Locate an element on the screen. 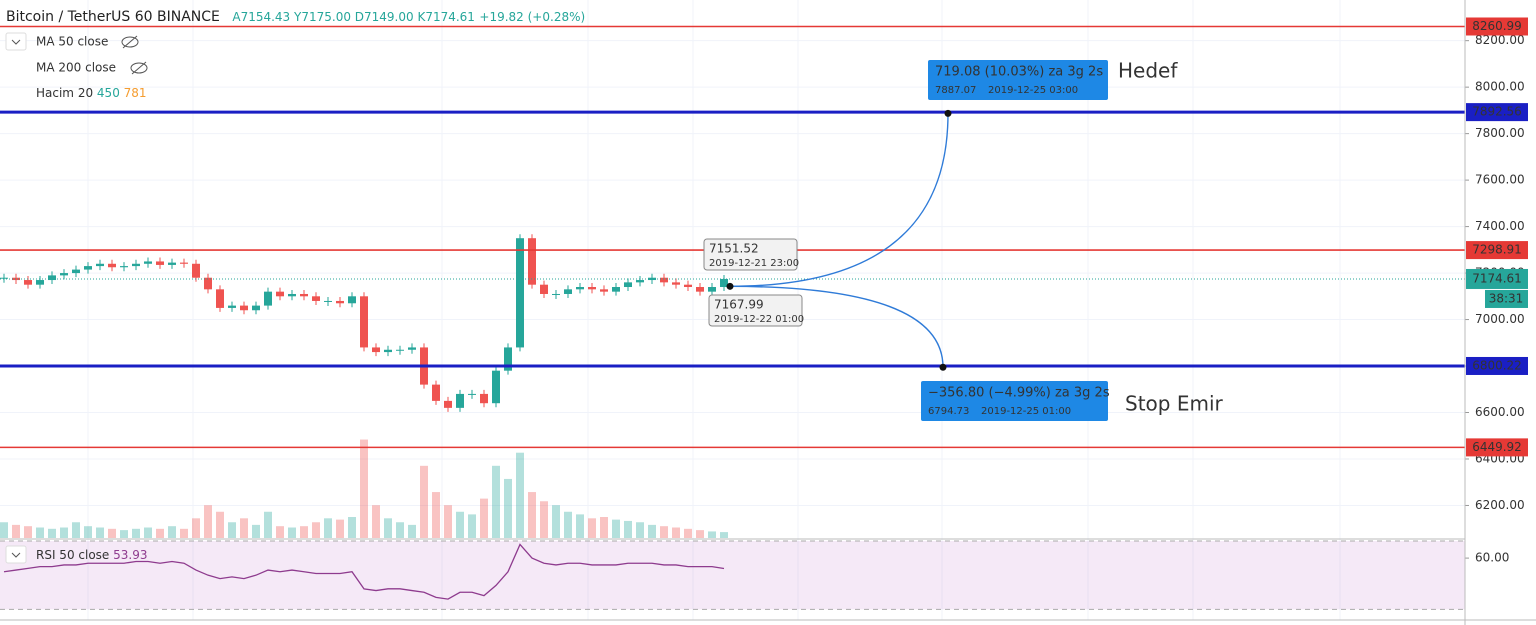 This screenshot has width=1536, height=625. countdown: 38:31 is located at coordinates (1506, 298).